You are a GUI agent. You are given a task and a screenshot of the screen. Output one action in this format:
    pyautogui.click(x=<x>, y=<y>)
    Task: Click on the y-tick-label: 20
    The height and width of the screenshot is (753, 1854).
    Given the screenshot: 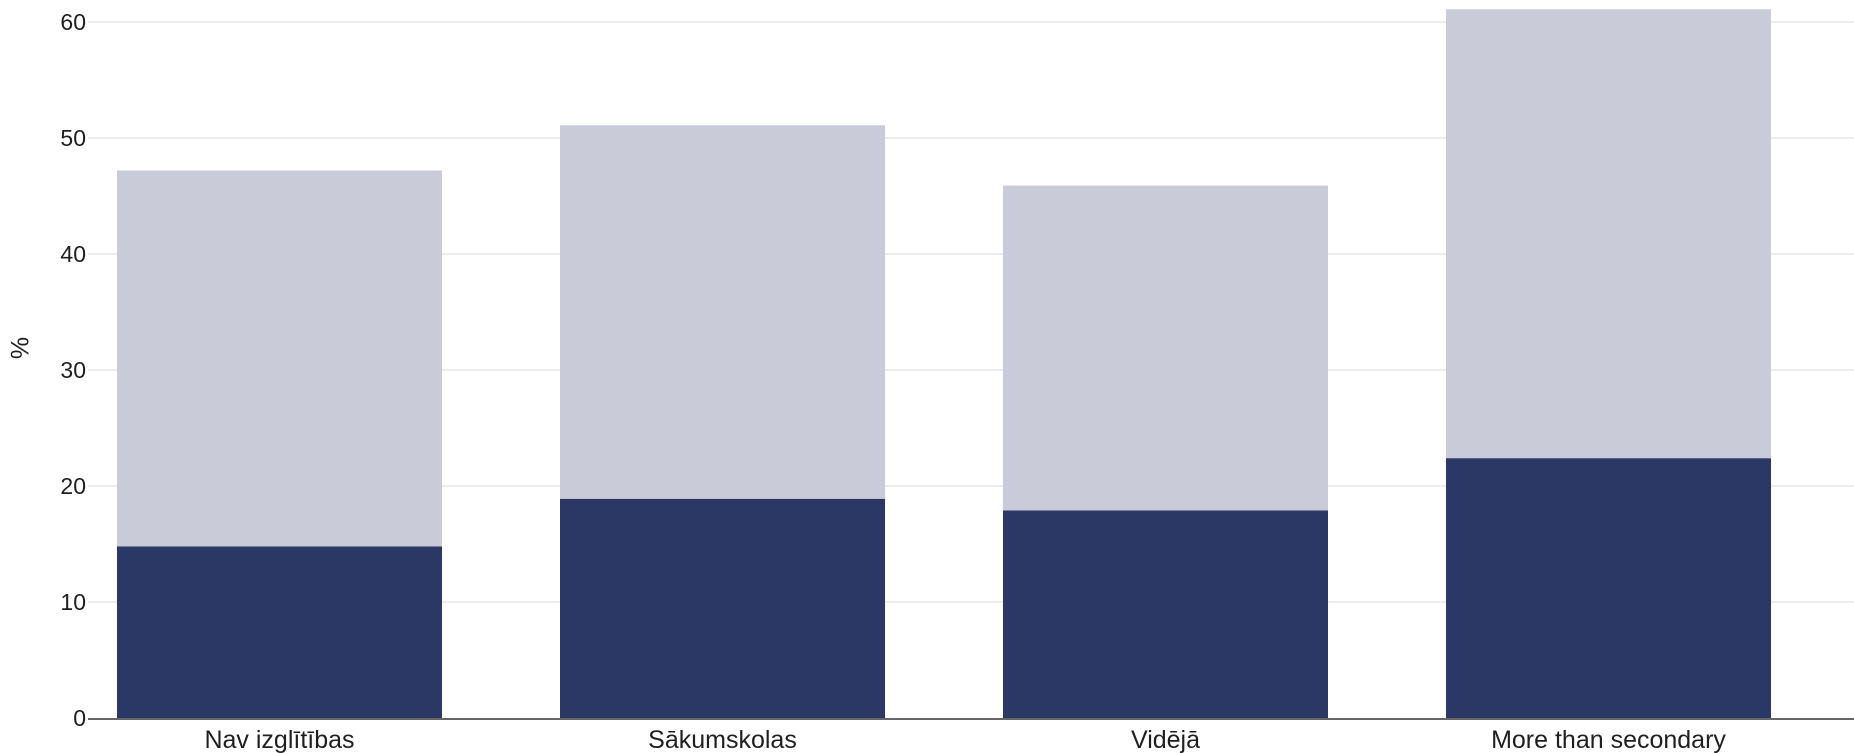 What is the action you would take?
    pyautogui.click(x=73, y=486)
    